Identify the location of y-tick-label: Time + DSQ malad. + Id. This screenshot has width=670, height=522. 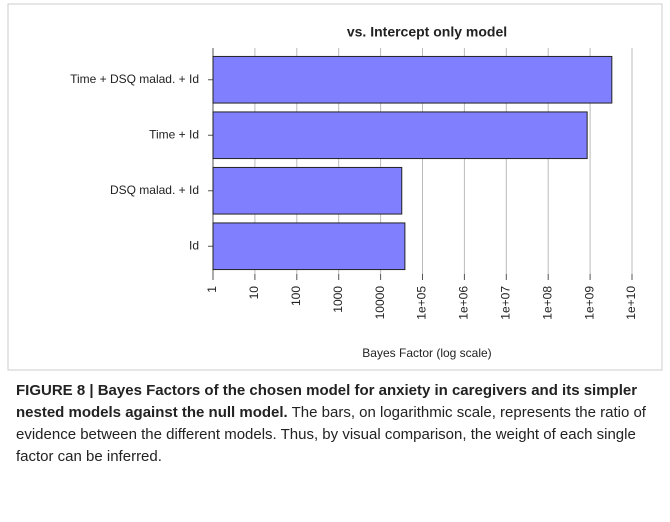
(134, 79).